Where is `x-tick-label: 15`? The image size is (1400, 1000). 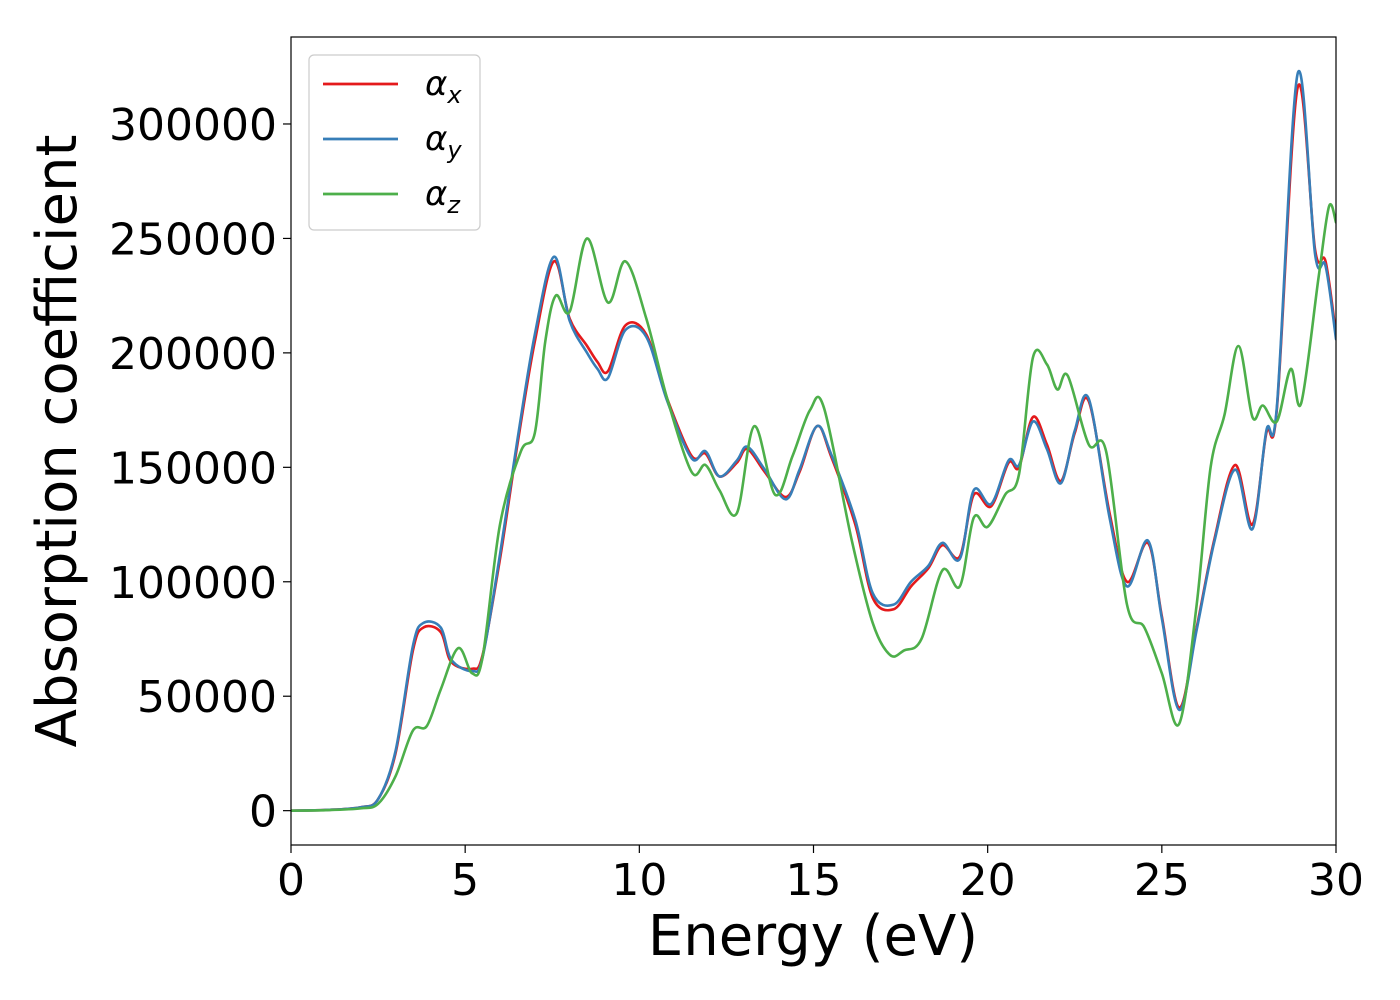 x-tick-label: 15 is located at coordinates (814, 880).